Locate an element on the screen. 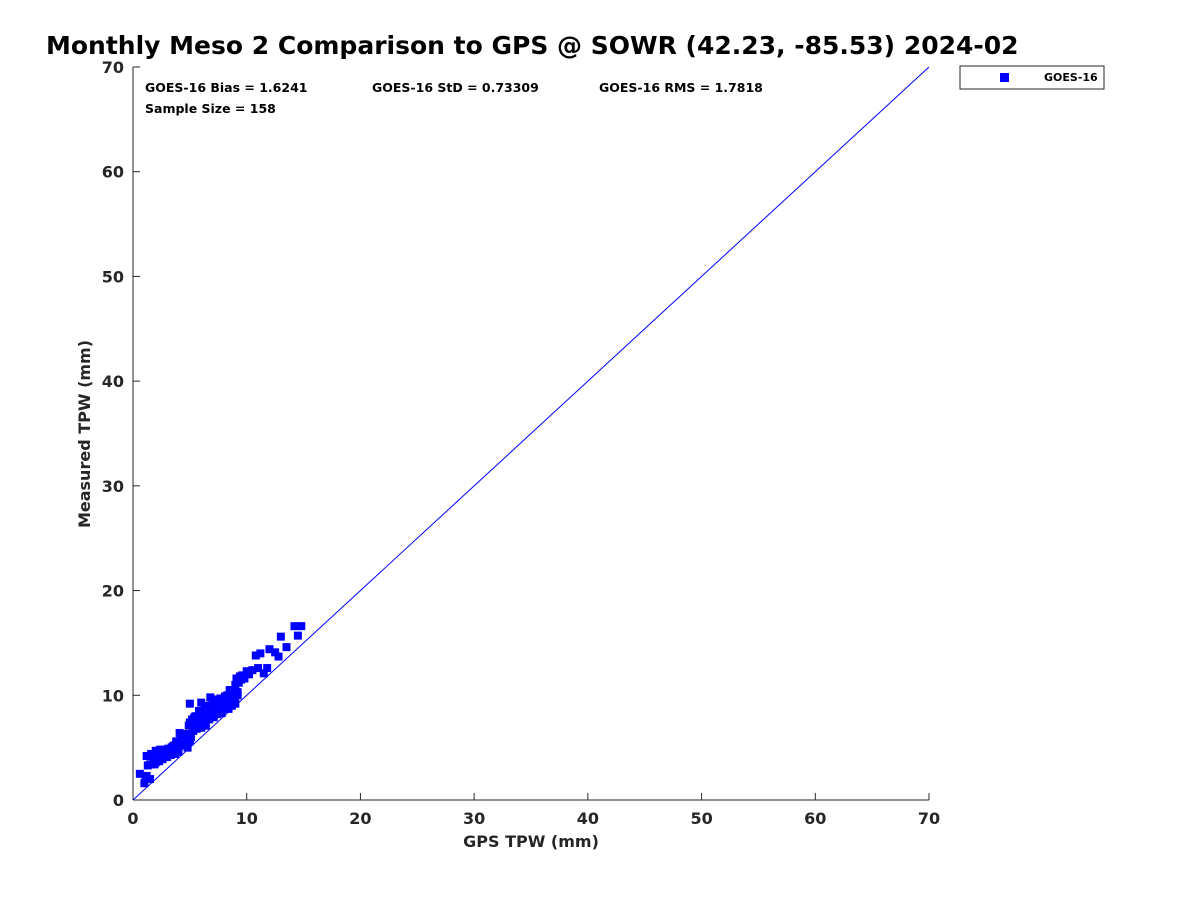 The image size is (1200, 900). legend-box is located at coordinates (1032, 77).